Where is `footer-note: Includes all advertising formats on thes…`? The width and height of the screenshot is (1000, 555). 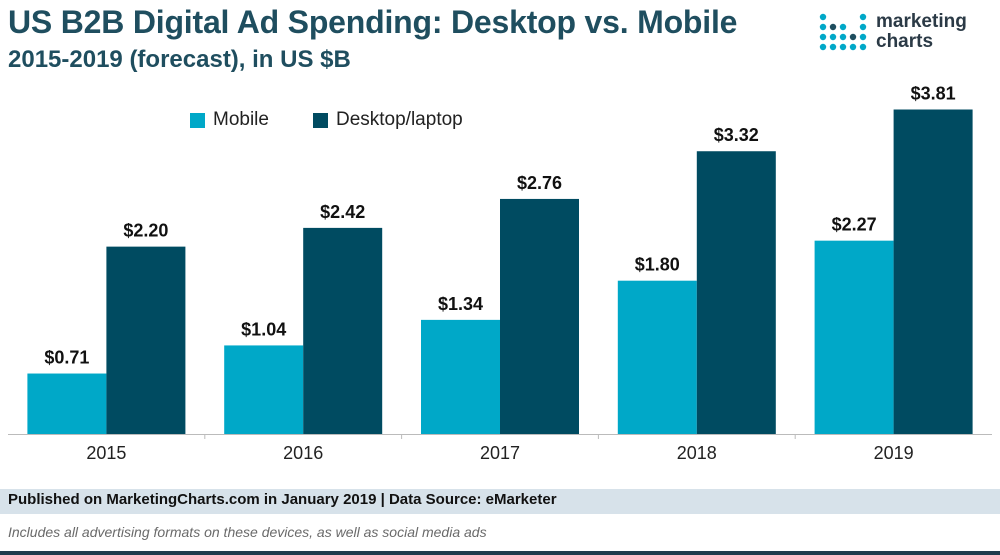 footer-note: Includes all advertising formats on thes… is located at coordinates (247, 532).